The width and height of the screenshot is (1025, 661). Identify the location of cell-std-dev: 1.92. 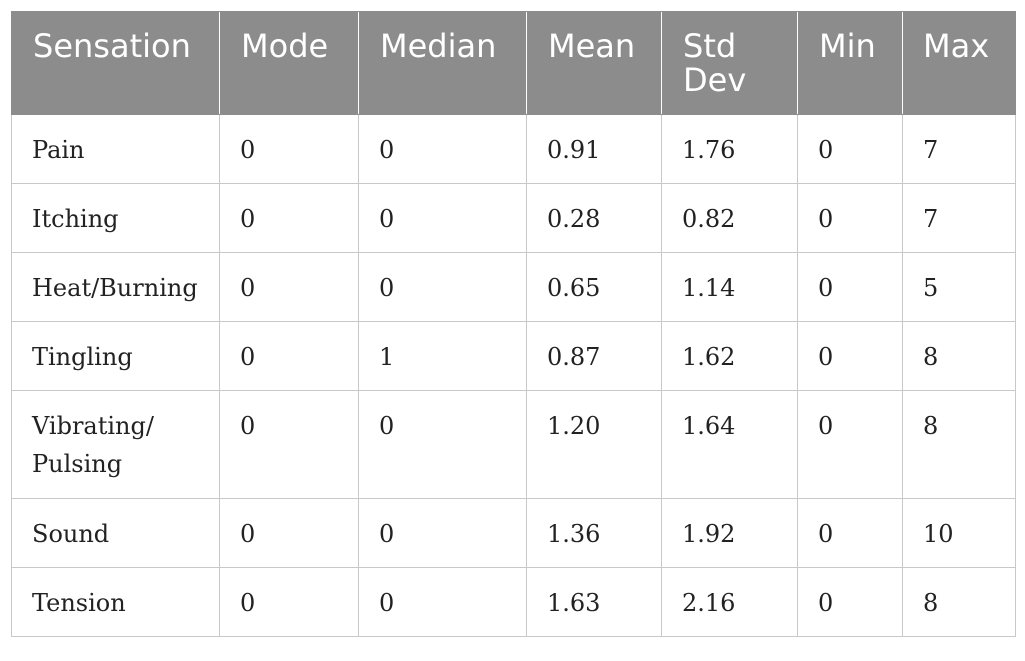
(729, 533).